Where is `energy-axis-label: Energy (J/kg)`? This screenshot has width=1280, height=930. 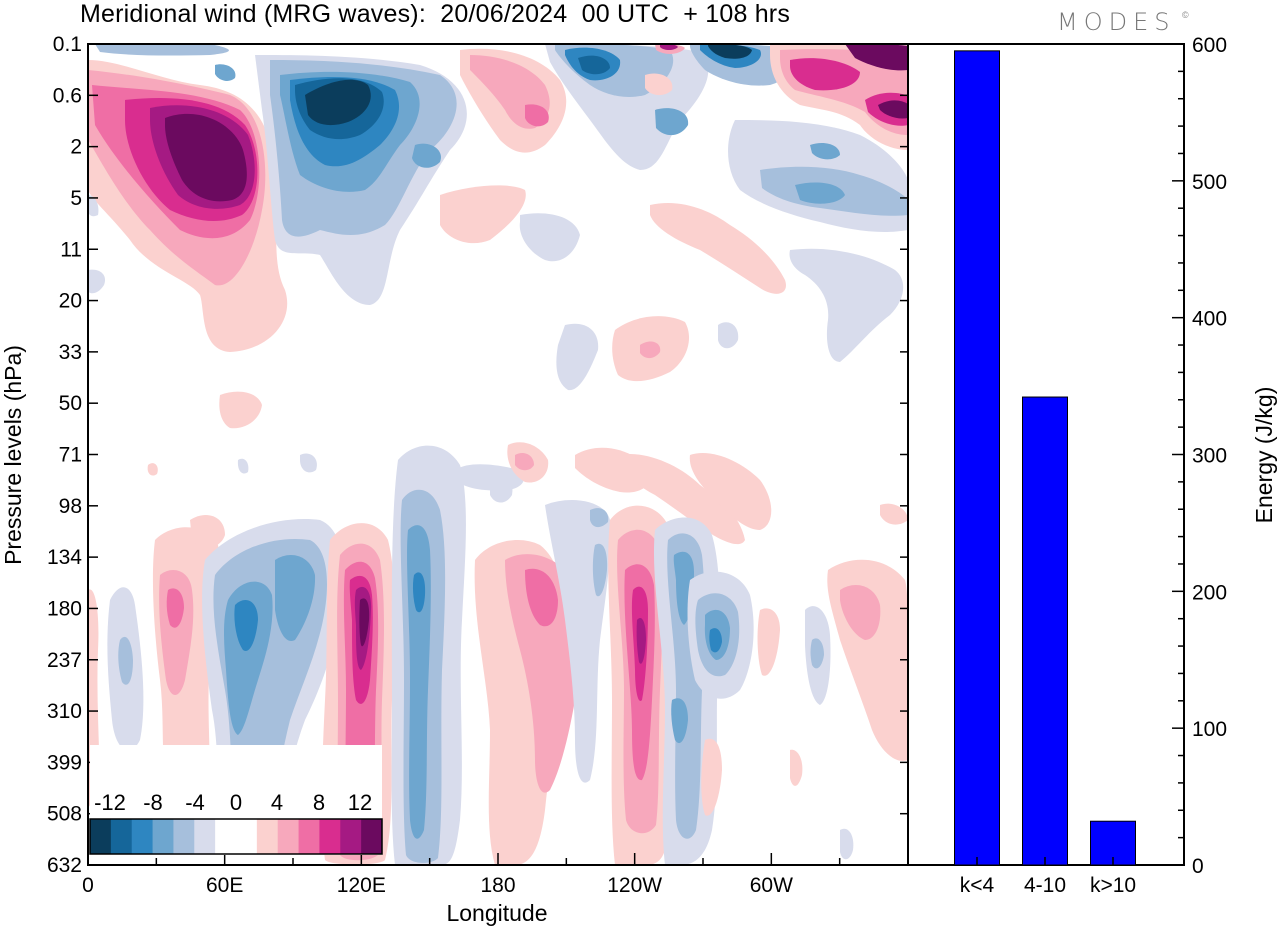 energy-axis-label: Energy (J/kg) is located at coordinates (1264, 455).